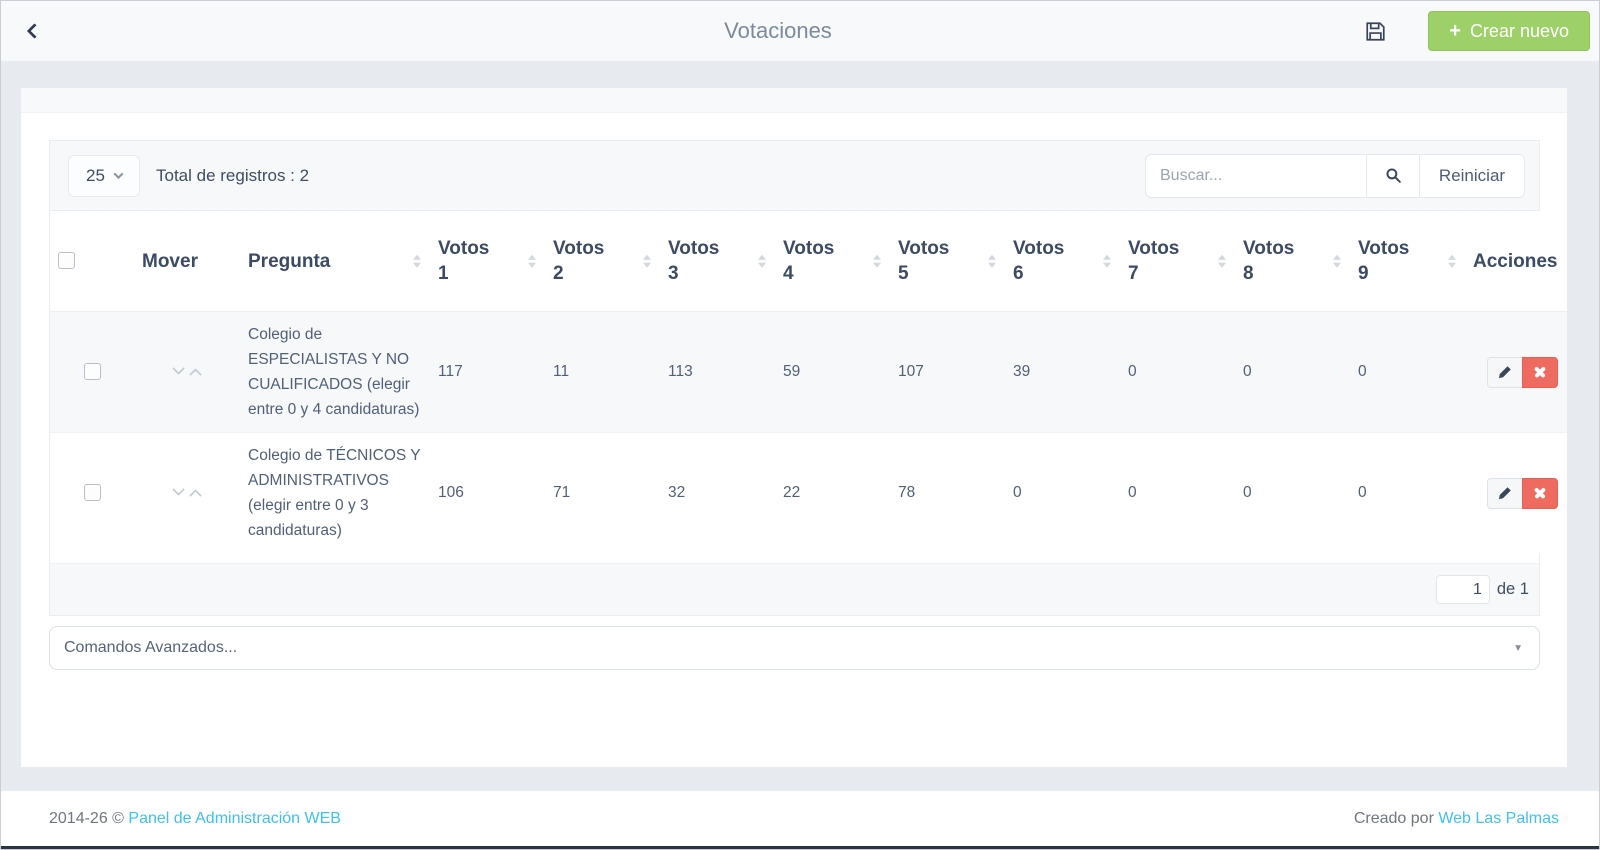  What do you see at coordinates (1062, 492) in the screenshot?
I see `votes-6-cell: 0` at bounding box center [1062, 492].